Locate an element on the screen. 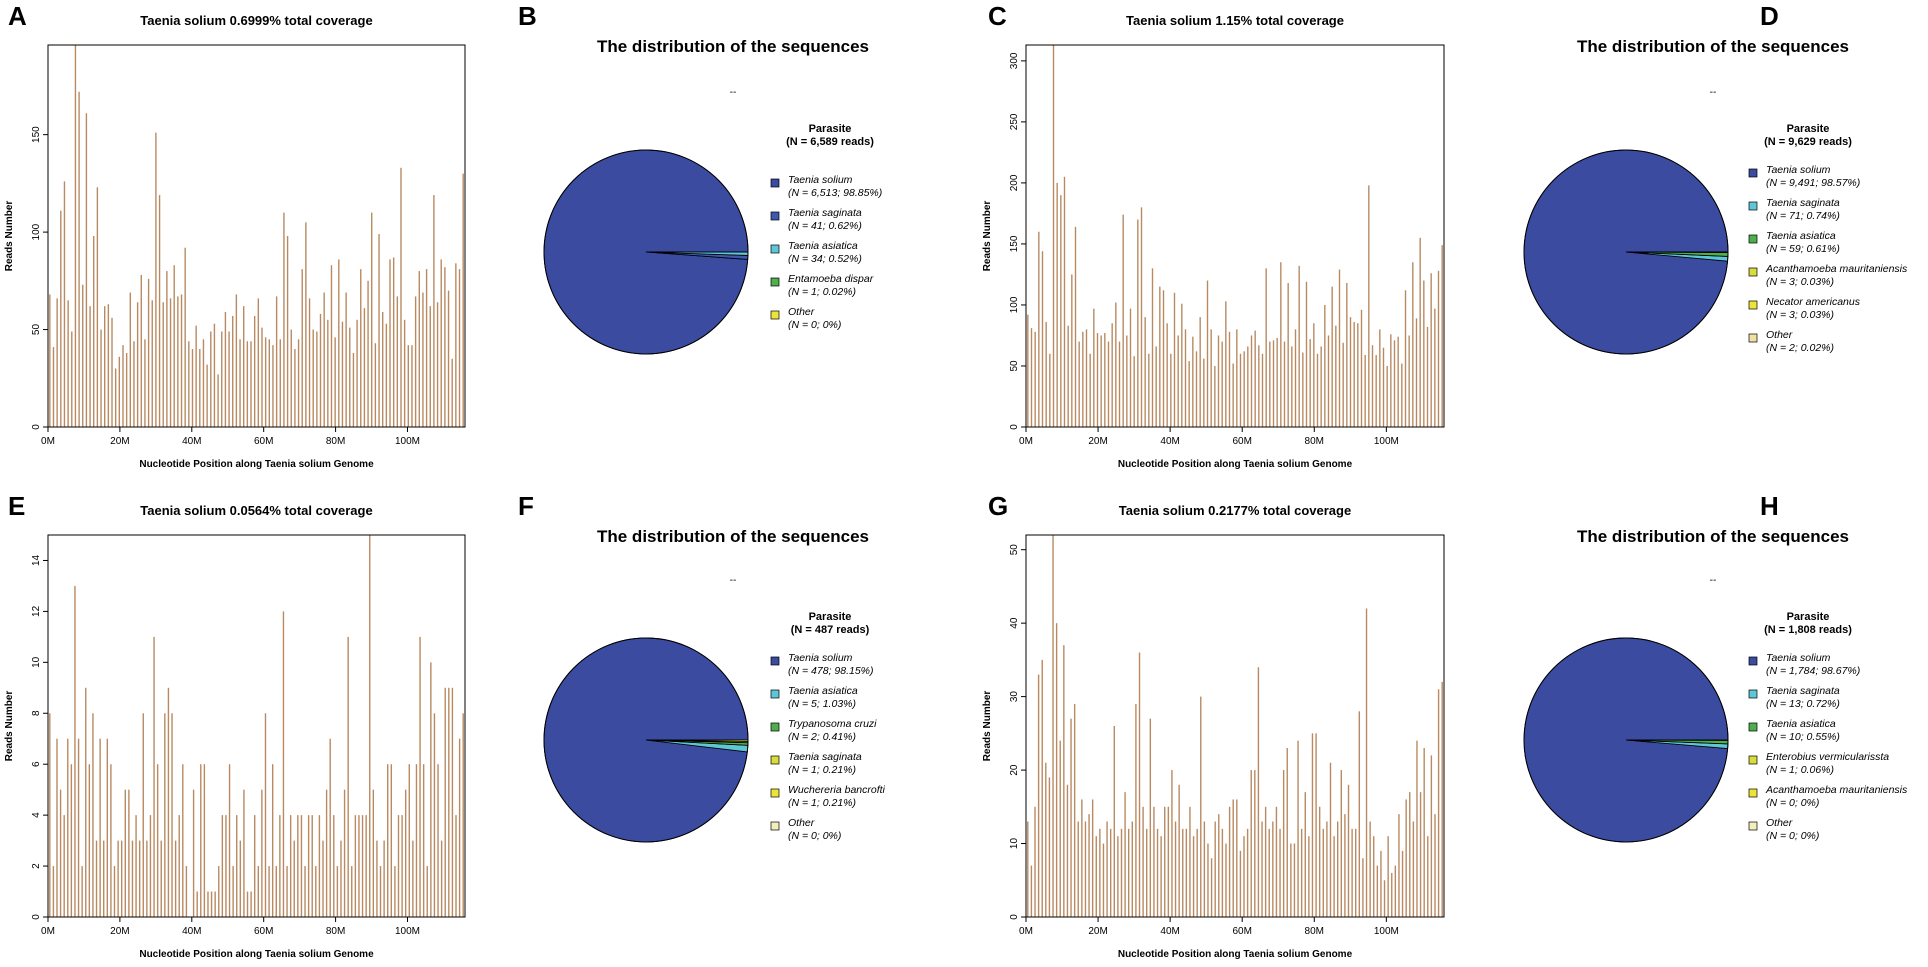 The image size is (1928, 967). legend-stat: (N = 34; 0.52%) is located at coordinates (825, 259).